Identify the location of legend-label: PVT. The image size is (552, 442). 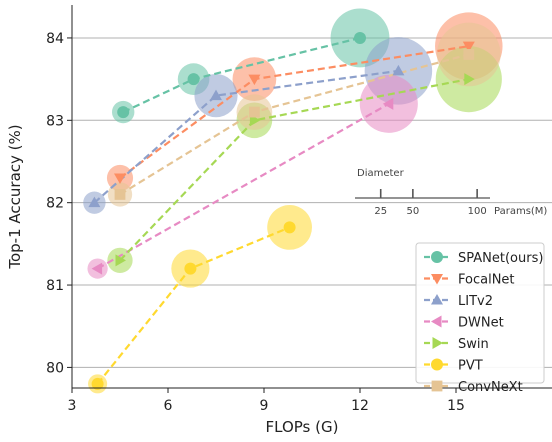
(470, 366).